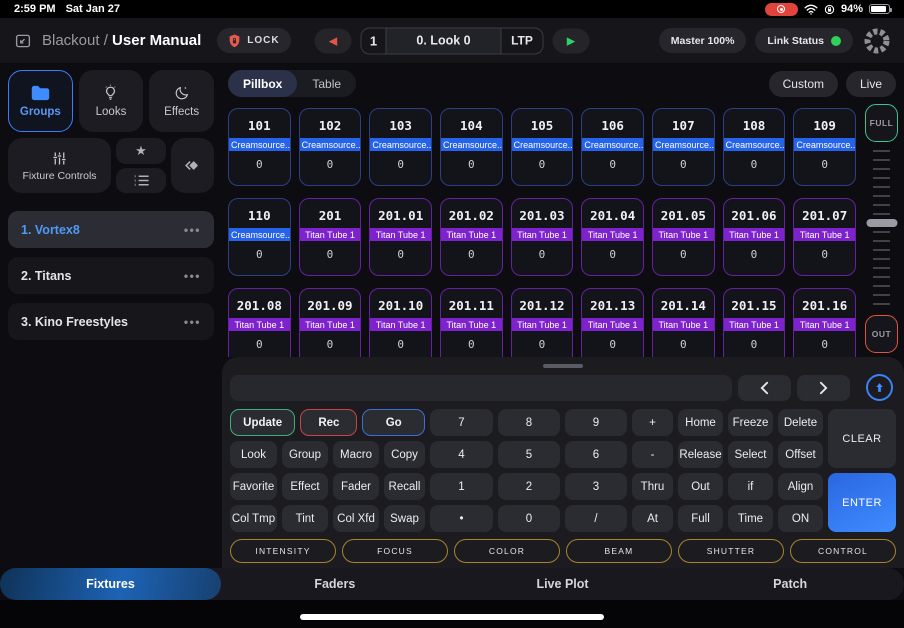 Image resolution: width=904 pixels, height=628 pixels. I want to click on nav-tab-patch: Patch, so click(790, 584).